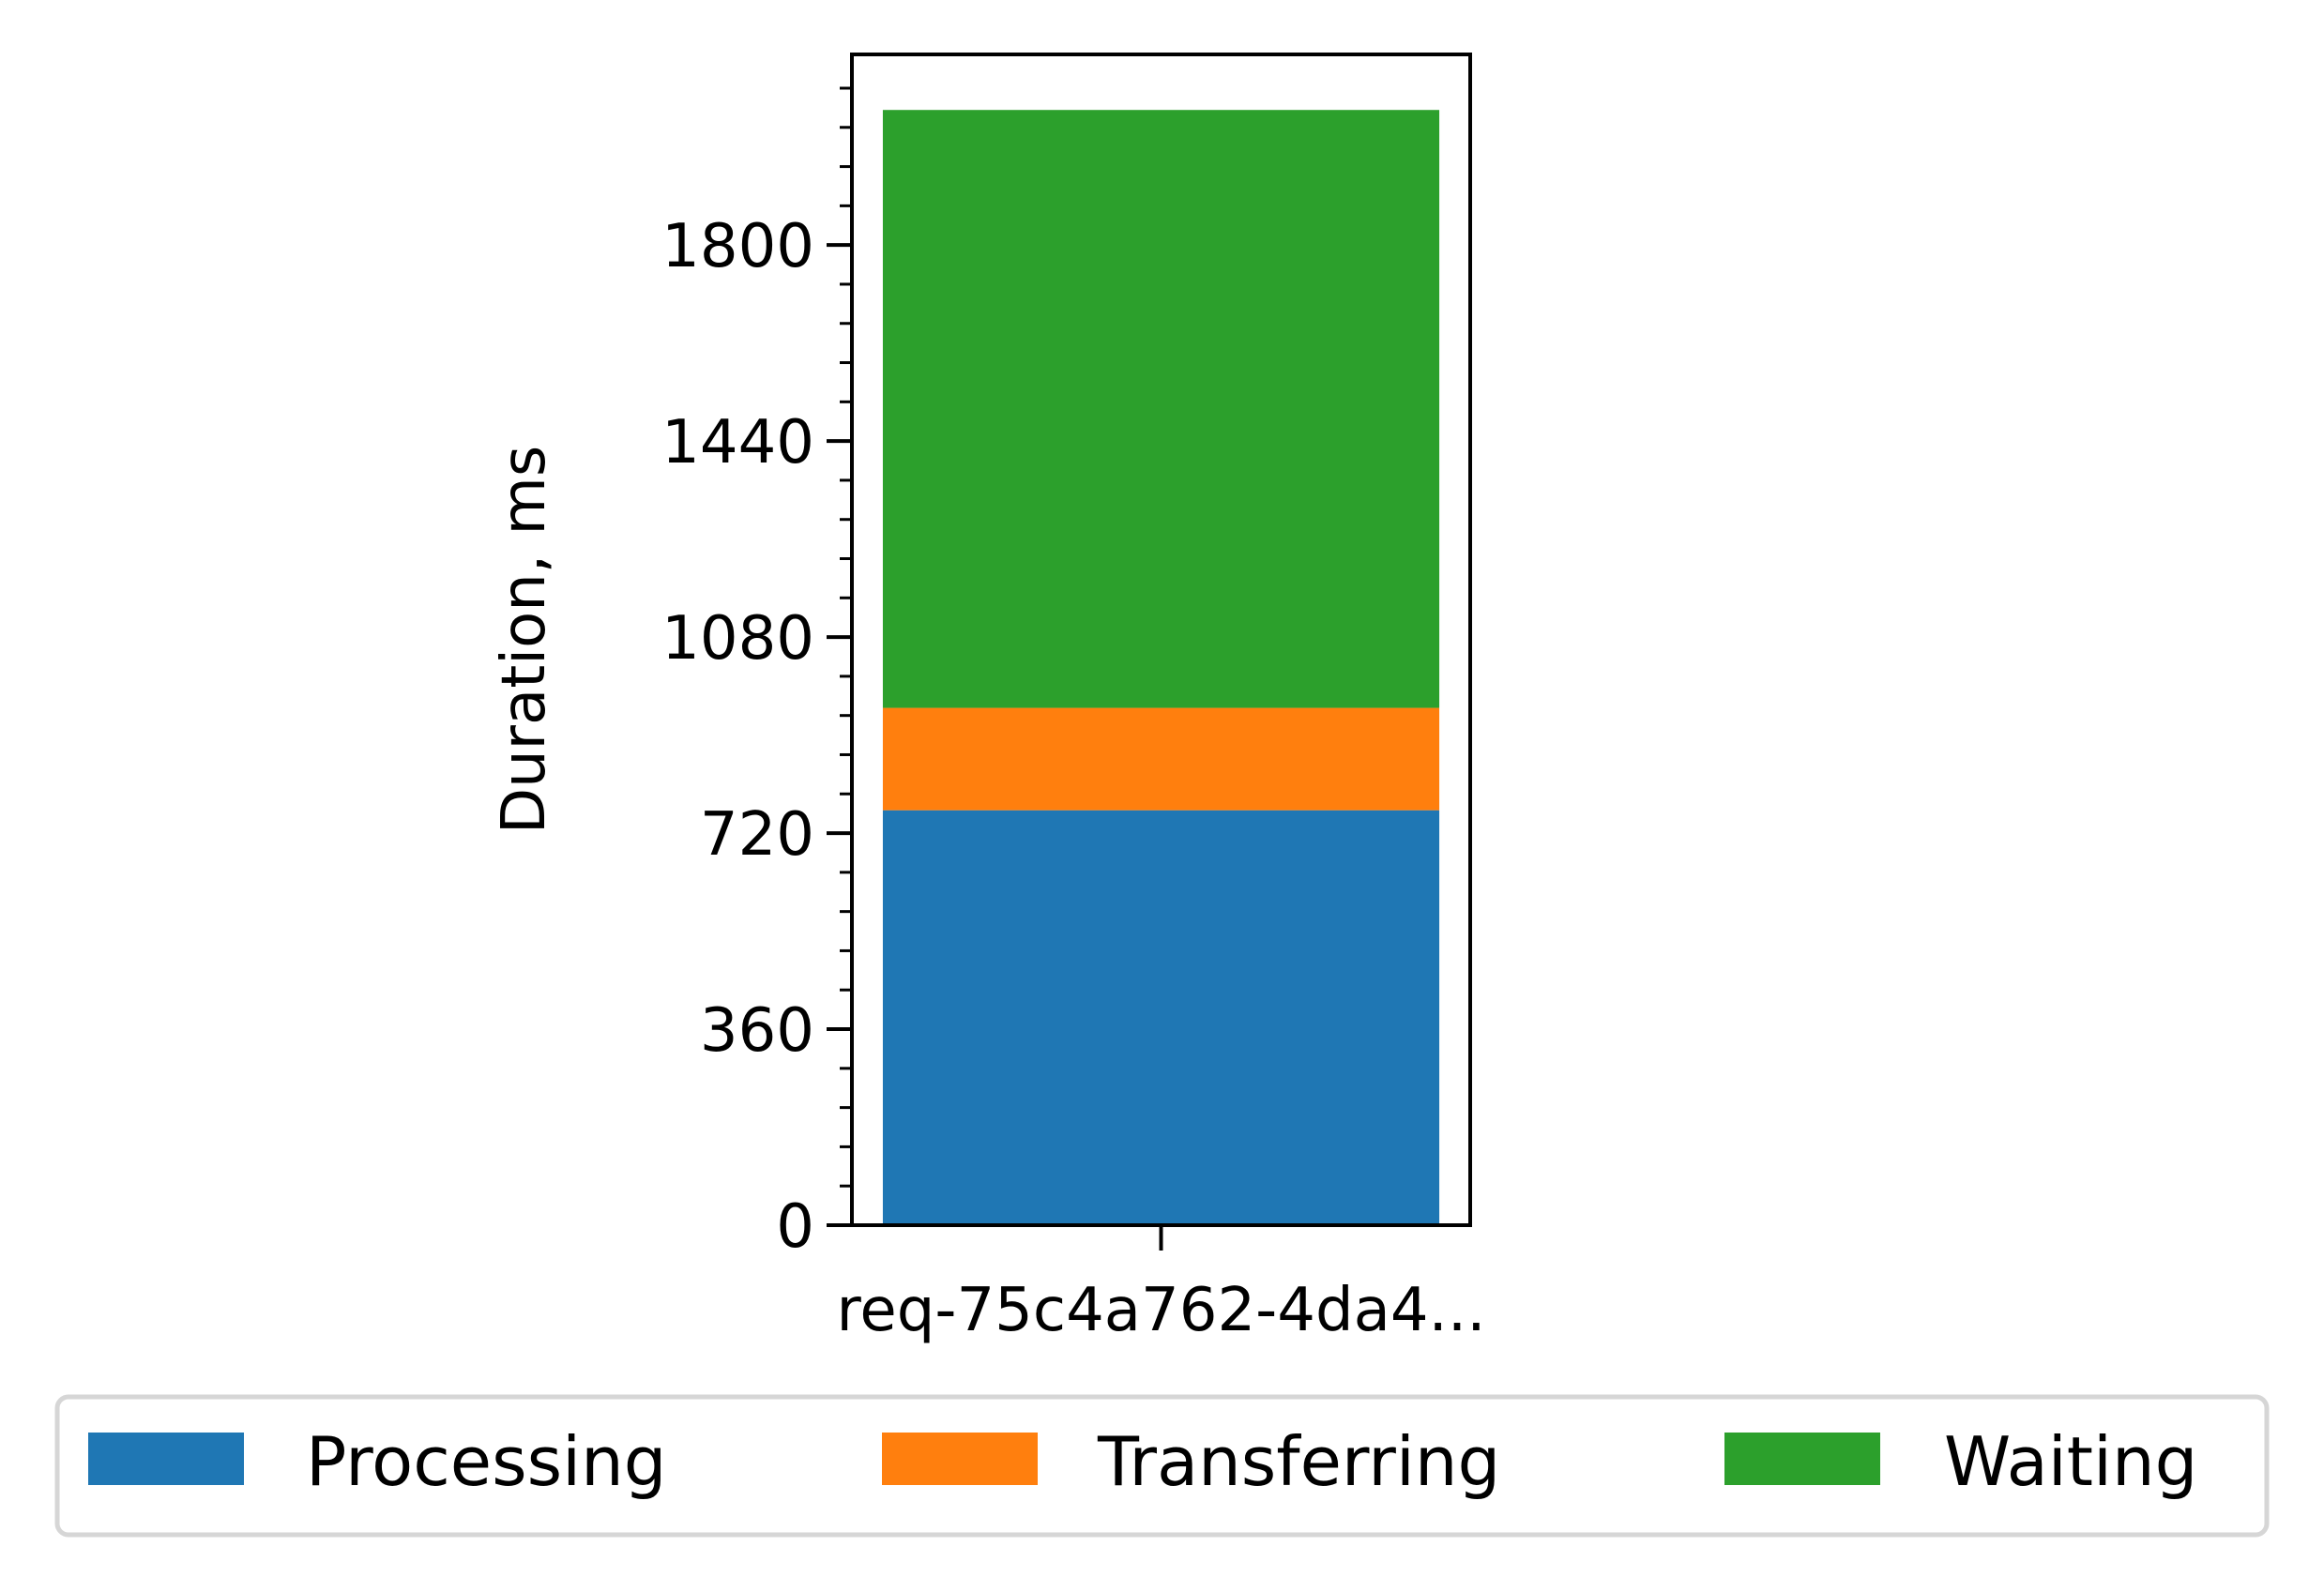 This screenshot has height=1592, width=2324. I want to click on legend-label-transferring: Transferring, so click(1298, 1461).